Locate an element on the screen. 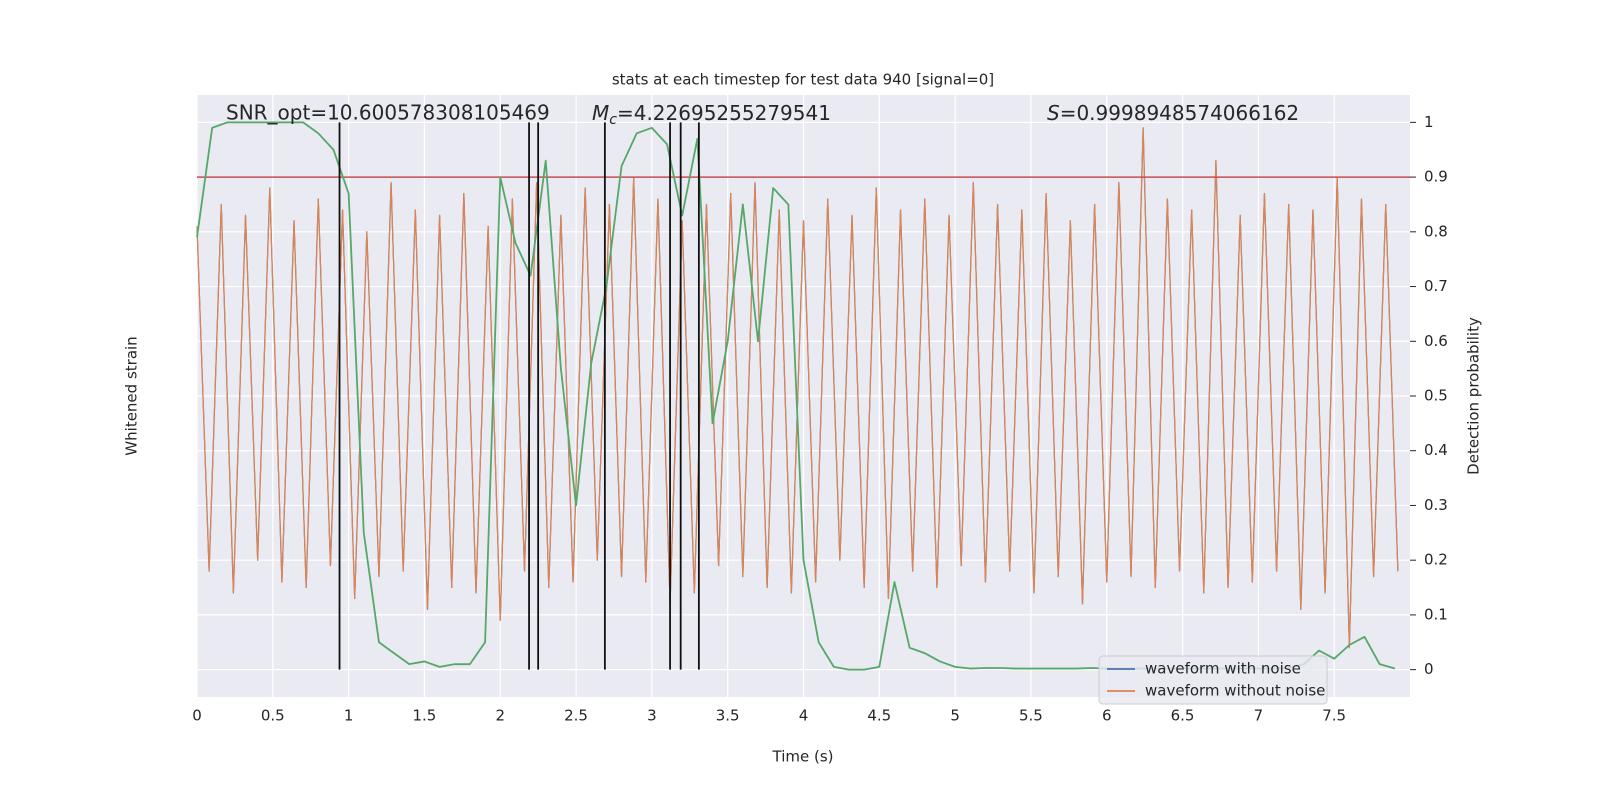 The height and width of the screenshot is (800, 1600). y2-tick-label: 0 is located at coordinates (1429, 669).